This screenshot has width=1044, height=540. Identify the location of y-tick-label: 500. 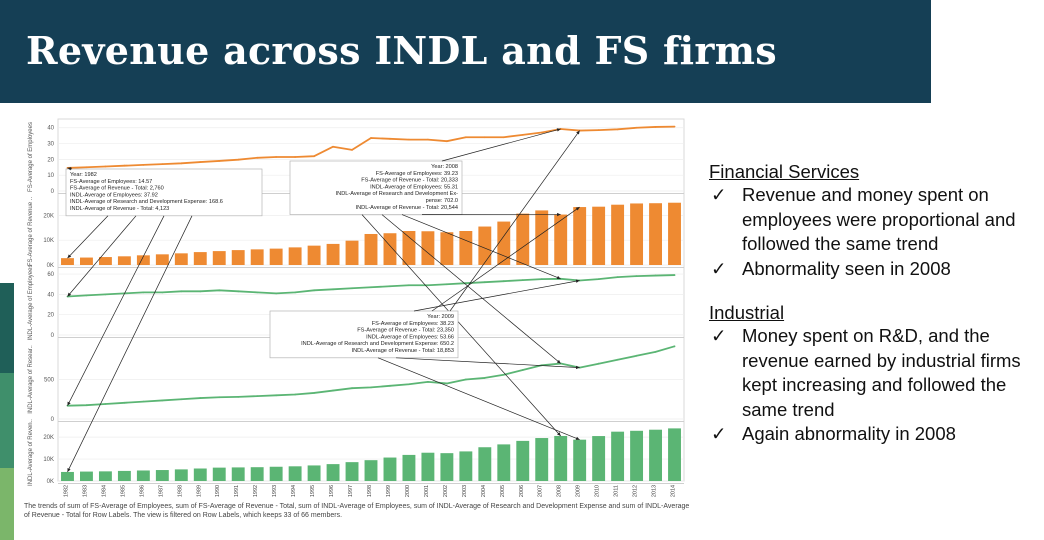
(49, 381).